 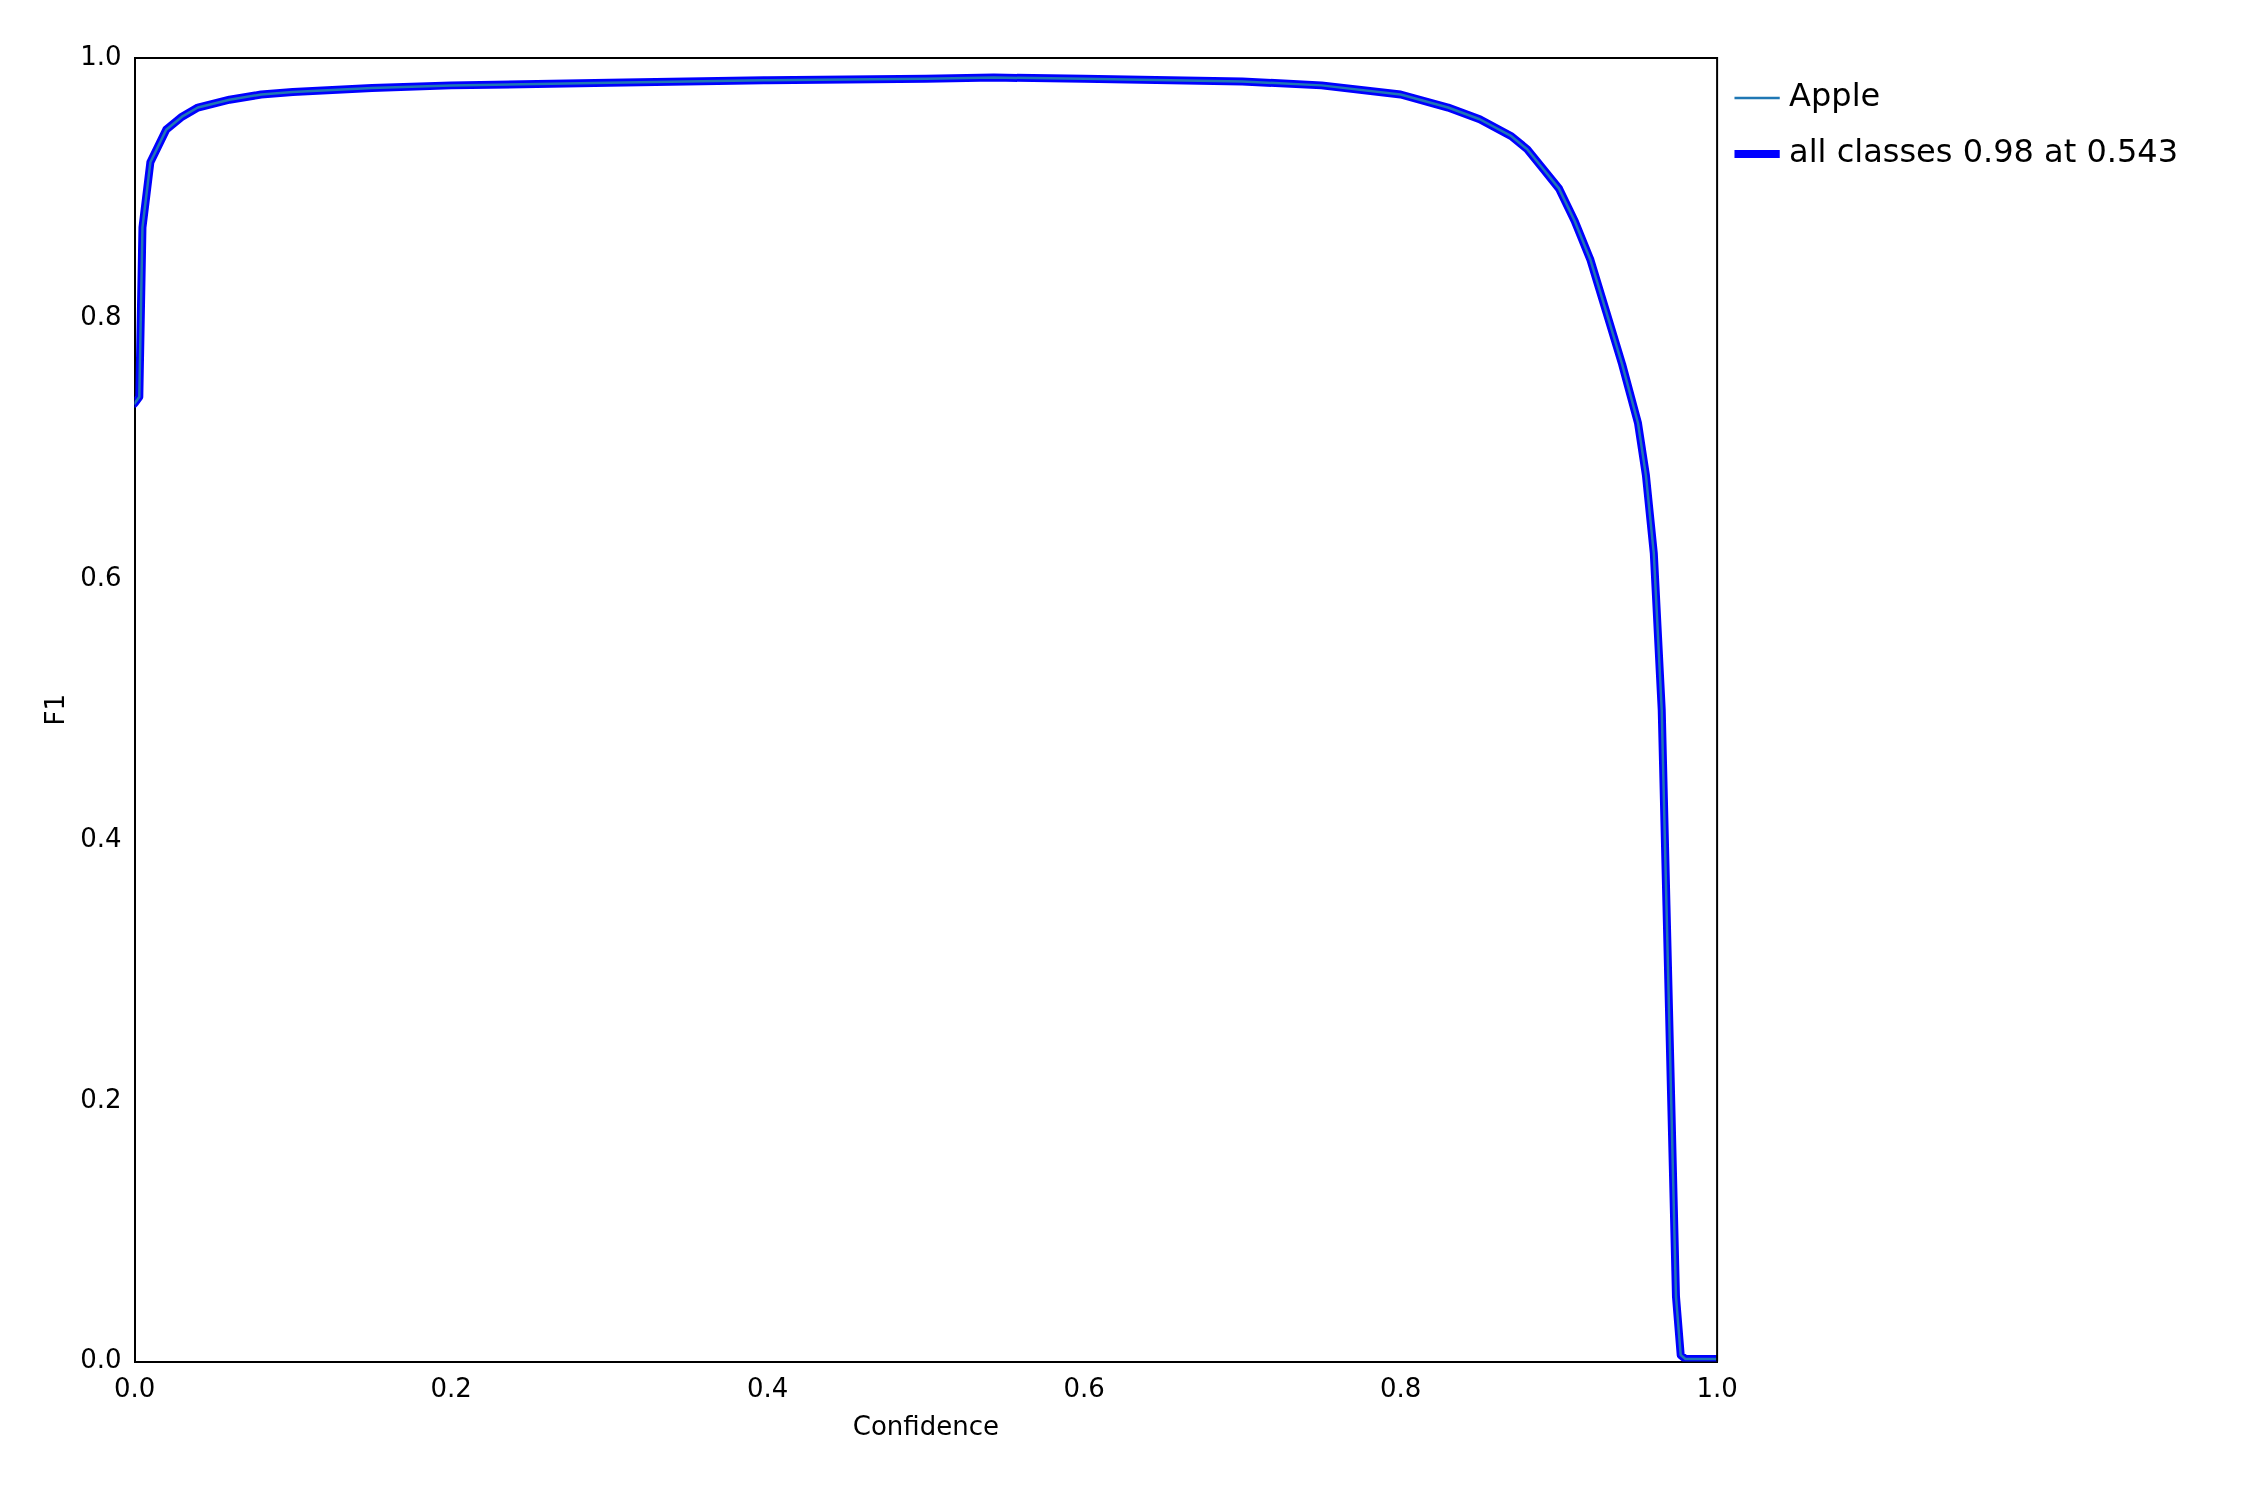 I want to click on y-axis-title: F1, so click(x=55, y=710).